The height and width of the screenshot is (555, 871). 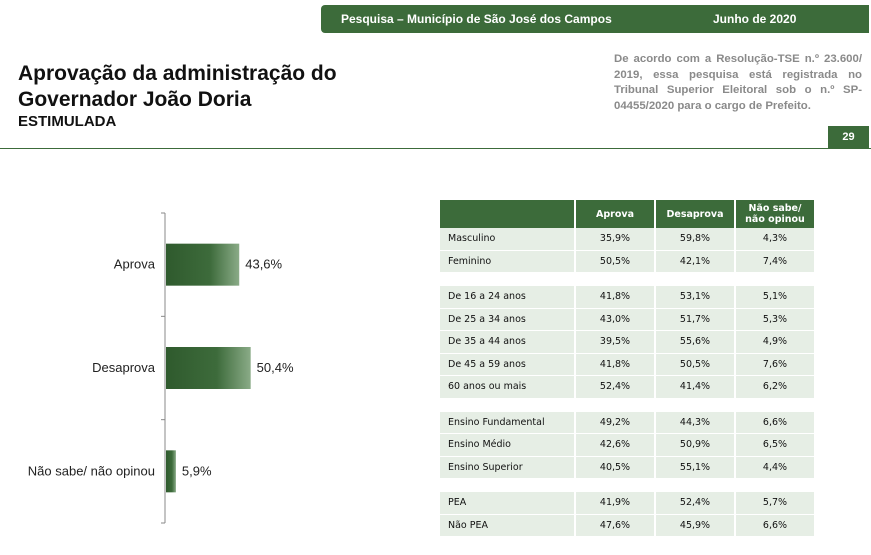 I want to click on table-cell: 5,7%, so click(x=775, y=503).